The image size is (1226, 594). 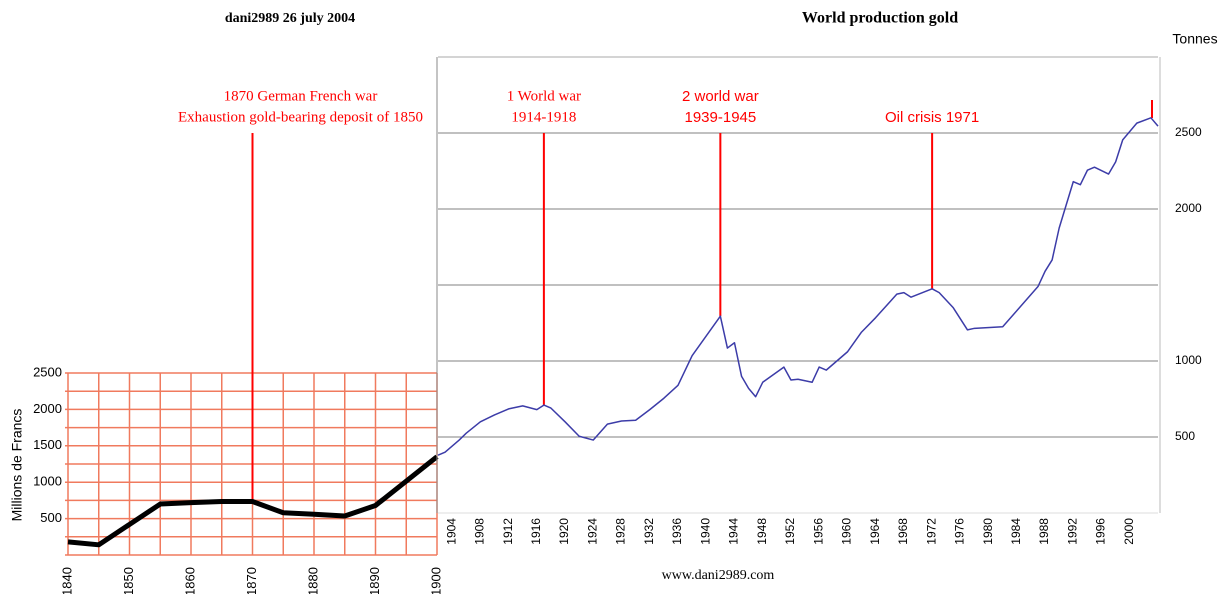 What do you see at coordinates (47, 444) in the screenshot?
I see `y-tick-label: 1500` at bounding box center [47, 444].